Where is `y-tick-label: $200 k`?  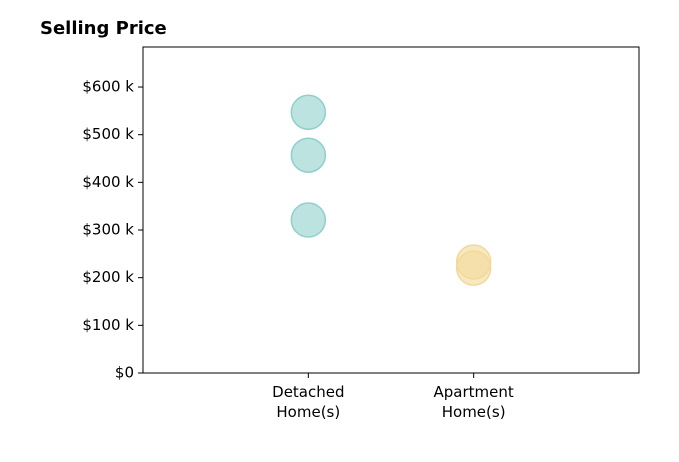 y-tick-label: $200 k is located at coordinates (108, 277).